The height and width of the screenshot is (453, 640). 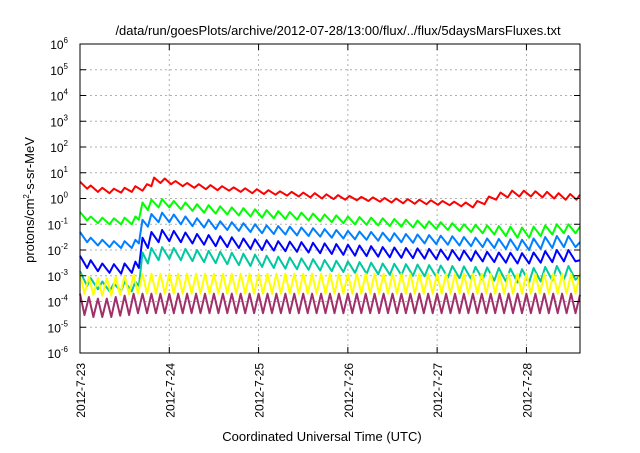 I want to click on y-axis-label-sup: 2, so click(x=26, y=196).